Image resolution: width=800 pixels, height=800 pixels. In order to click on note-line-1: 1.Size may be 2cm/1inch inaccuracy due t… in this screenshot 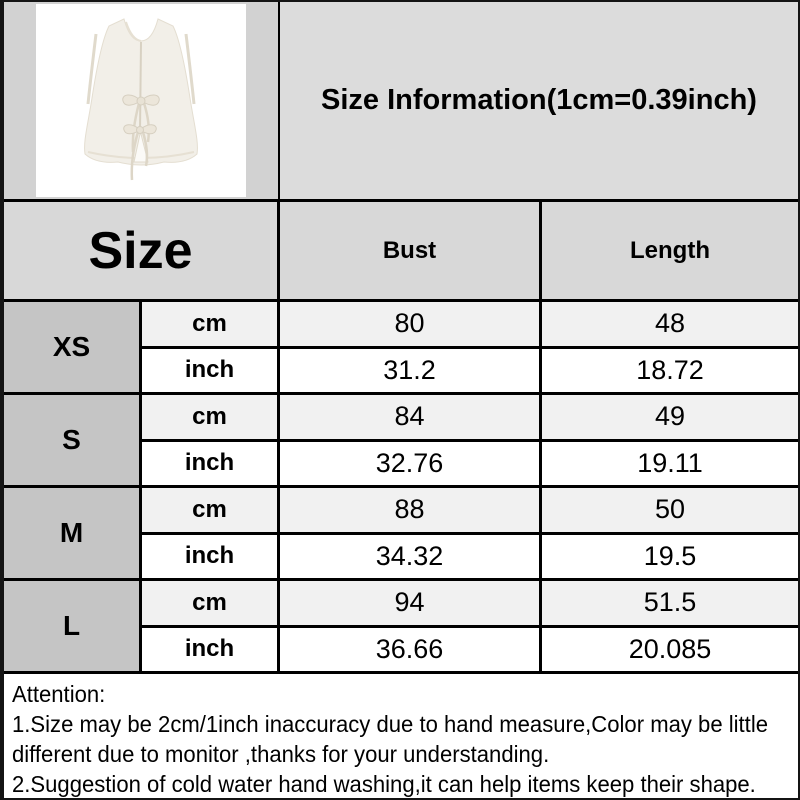, I will do `click(390, 724)`.